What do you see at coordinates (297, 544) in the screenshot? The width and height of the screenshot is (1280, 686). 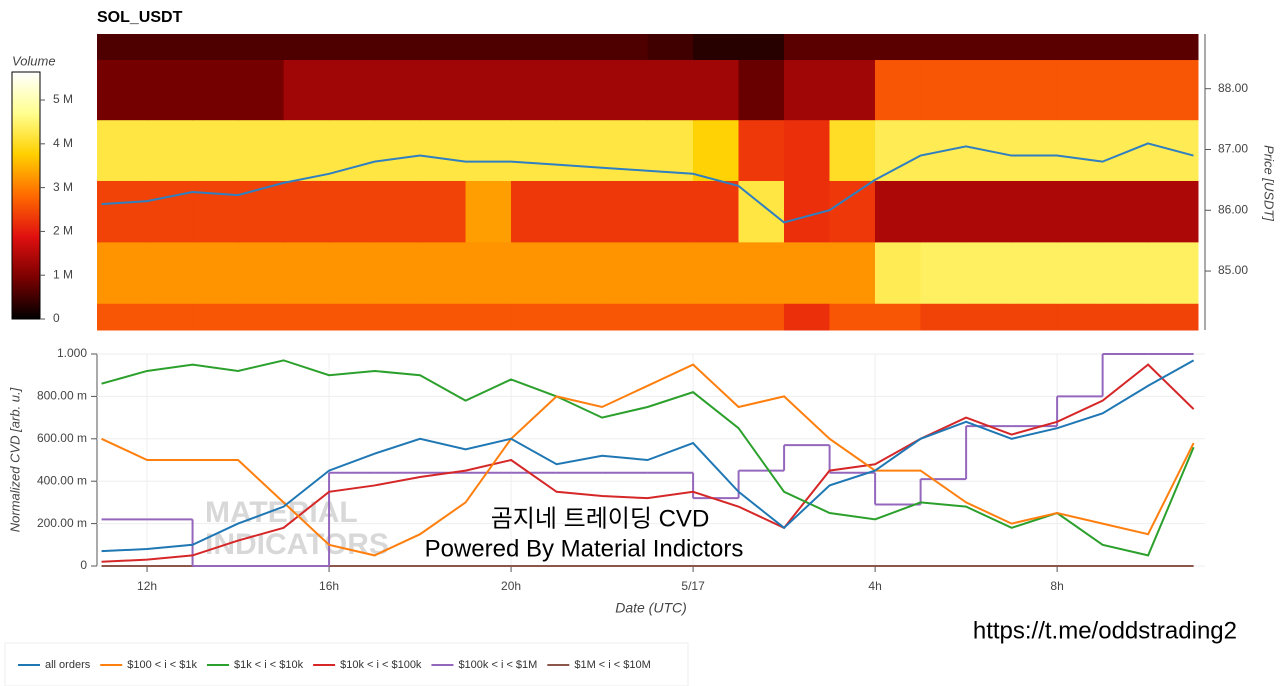 I see `watermark: INDICATORS` at bounding box center [297, 544].